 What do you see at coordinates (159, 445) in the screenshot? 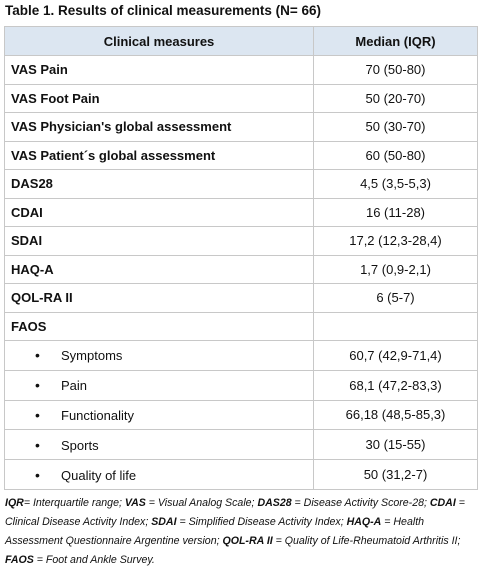
I see `subitem-cell: Sports` at bounding box center [159, 445].